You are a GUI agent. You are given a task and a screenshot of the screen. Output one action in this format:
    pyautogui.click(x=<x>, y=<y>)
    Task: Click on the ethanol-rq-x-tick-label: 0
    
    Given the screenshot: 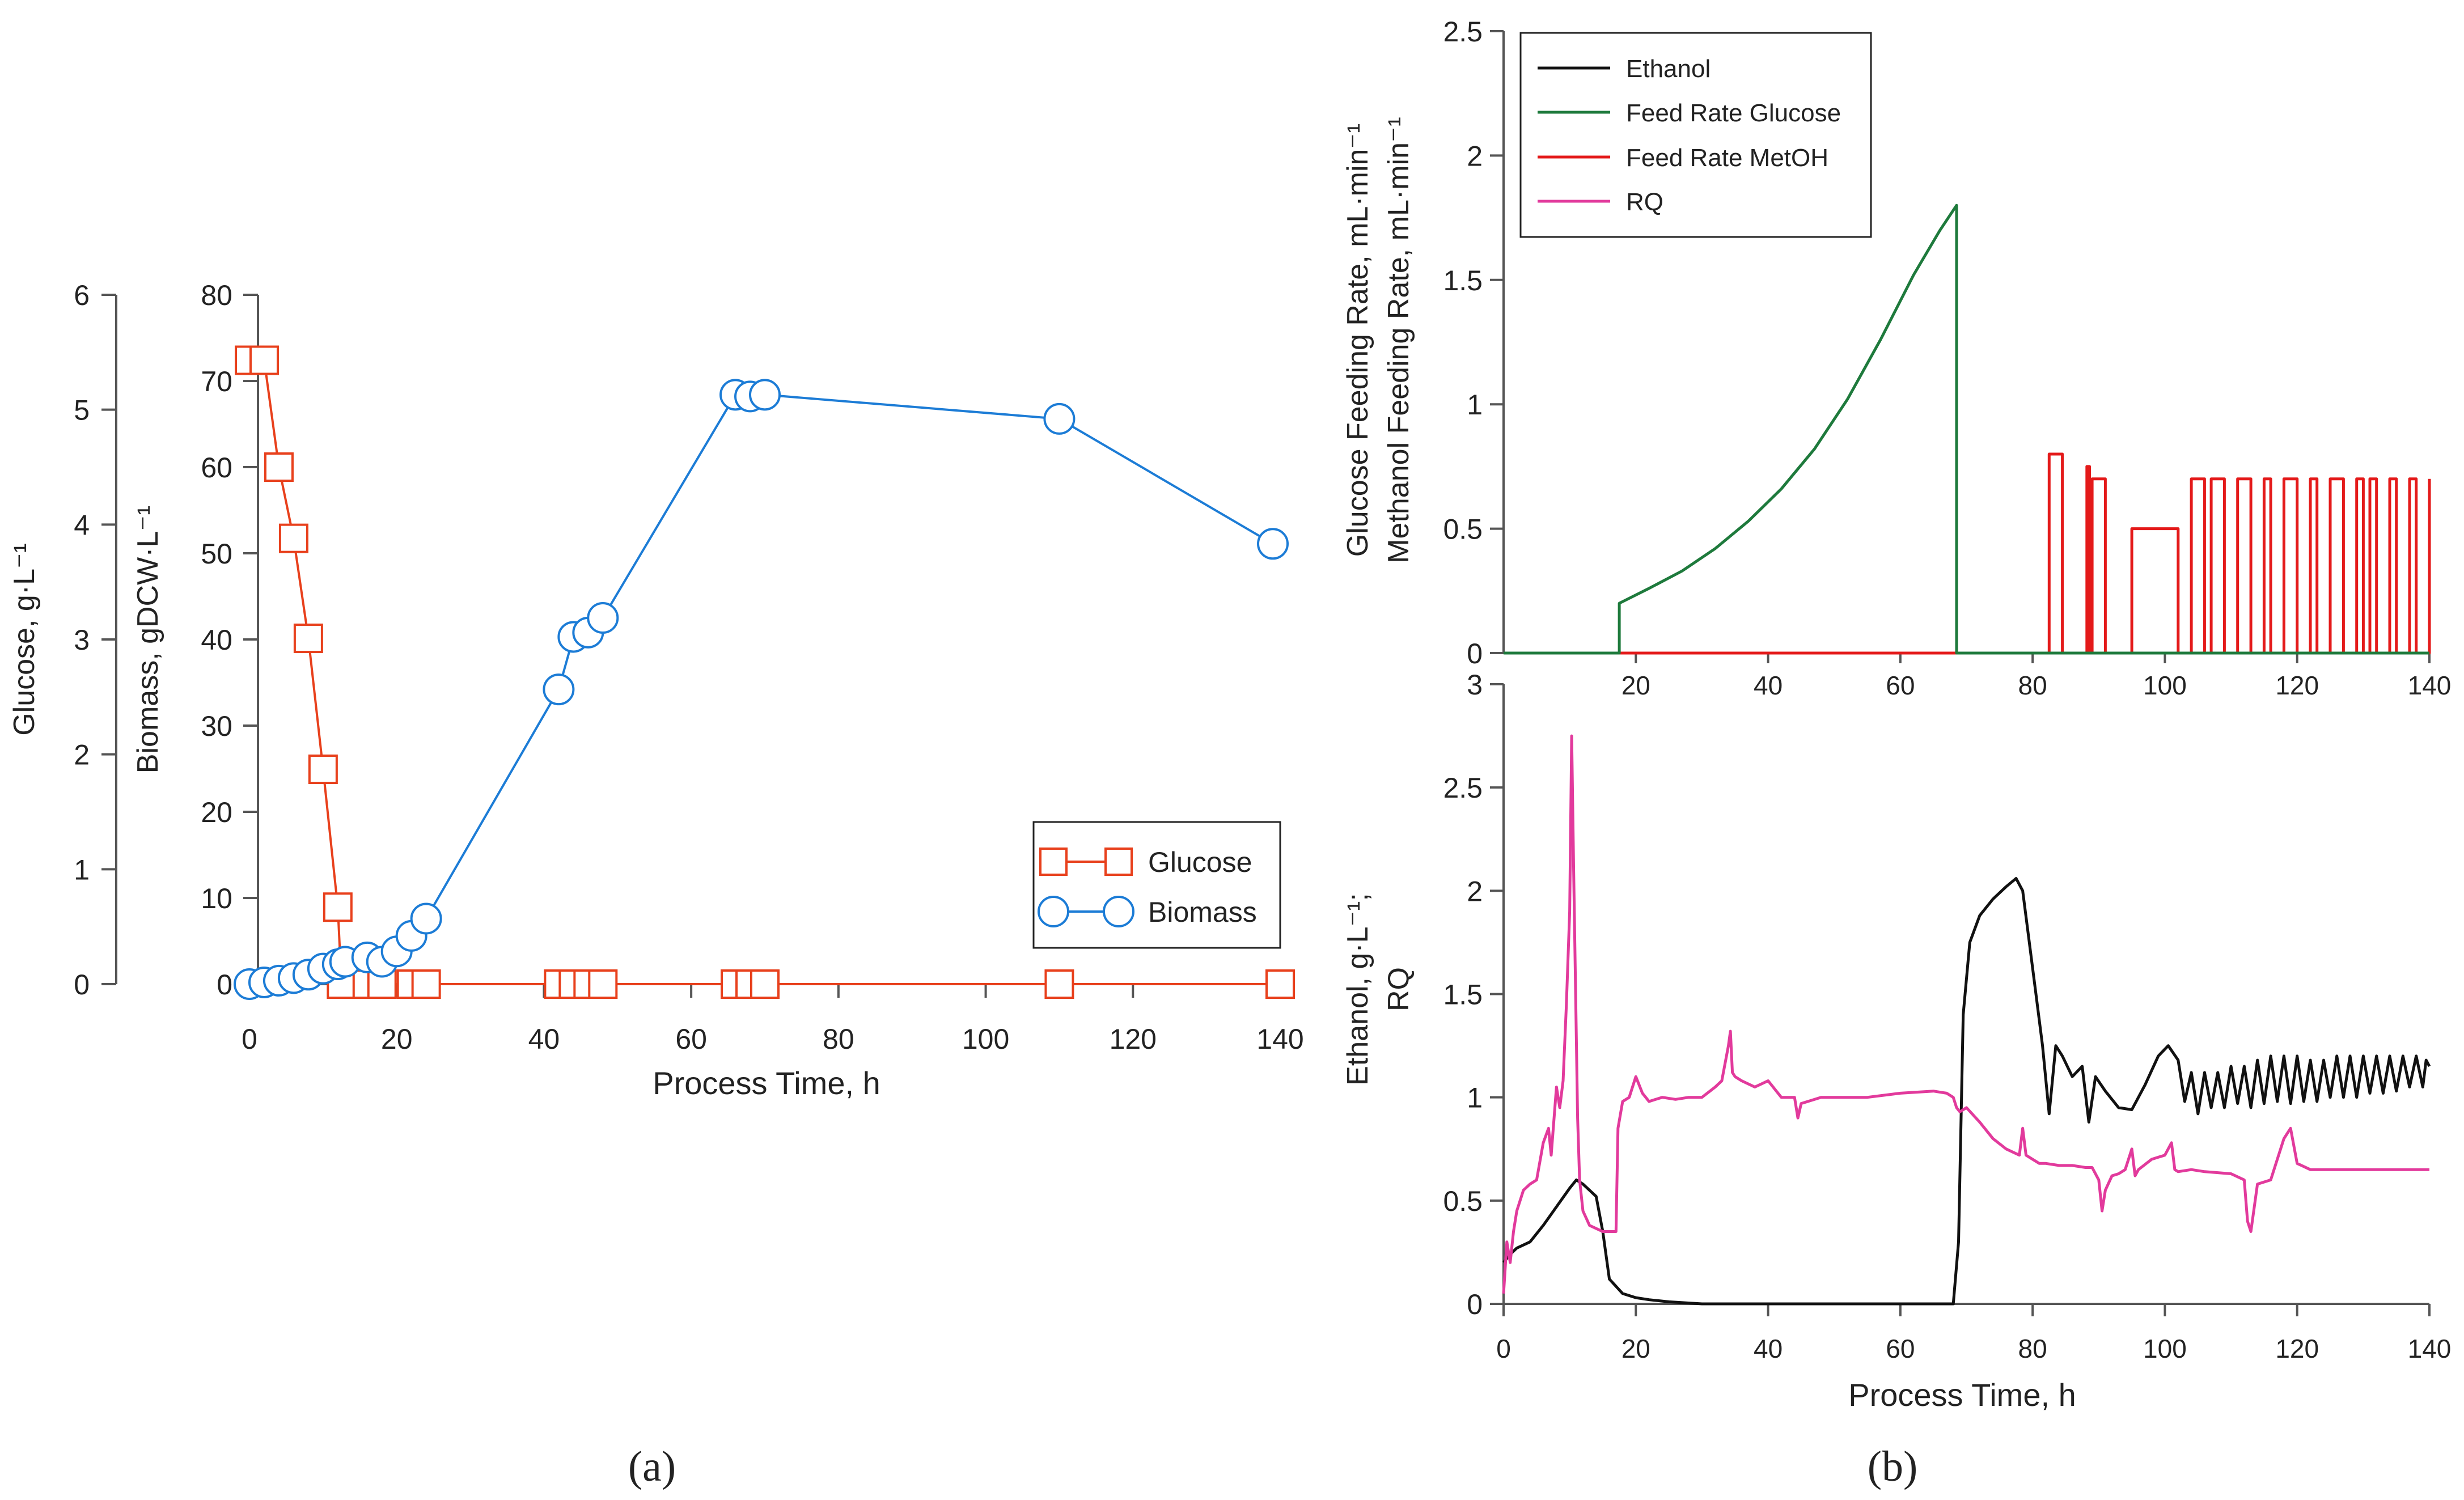 What is the action you would take?
    pyautogui.click(x=1503, y=1348)
    